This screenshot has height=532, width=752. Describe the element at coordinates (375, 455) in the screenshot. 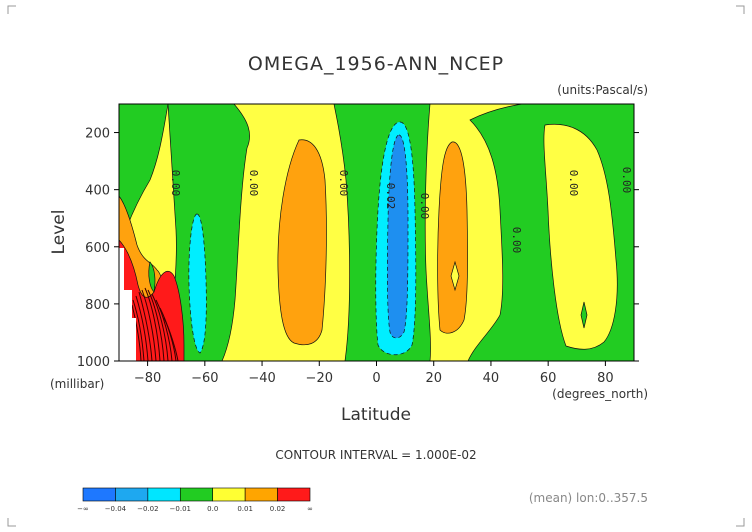

I see `contour-interval-text: CONTOUR INTERVAL = 1.000E-02` at that location.